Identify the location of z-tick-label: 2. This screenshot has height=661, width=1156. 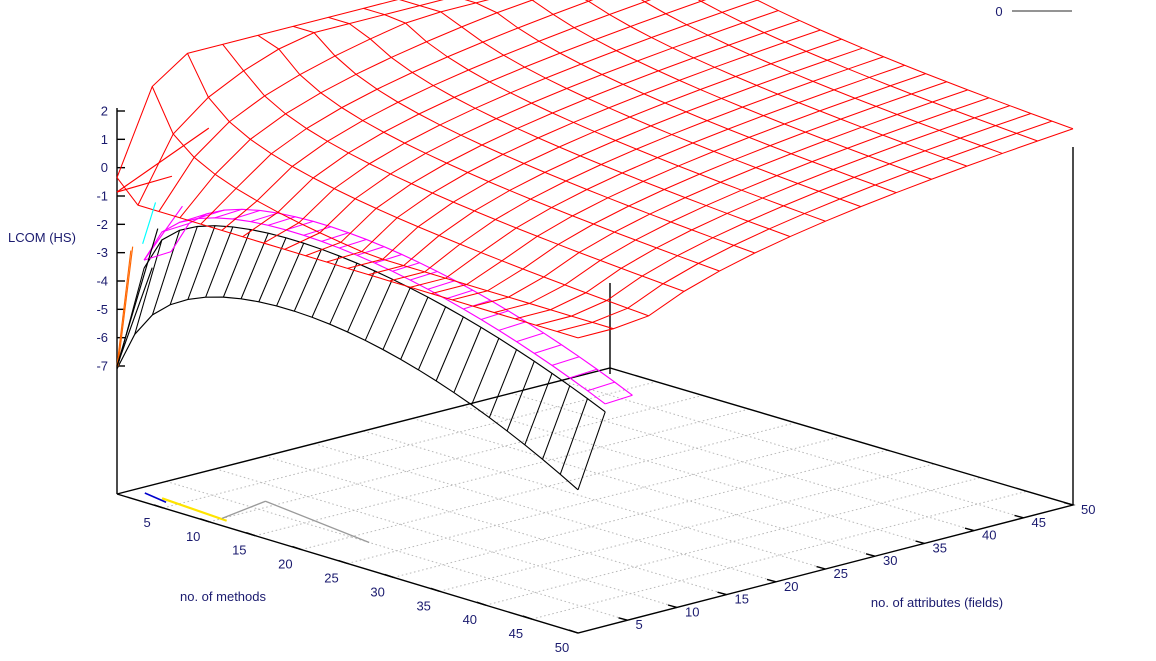
(104, 111).